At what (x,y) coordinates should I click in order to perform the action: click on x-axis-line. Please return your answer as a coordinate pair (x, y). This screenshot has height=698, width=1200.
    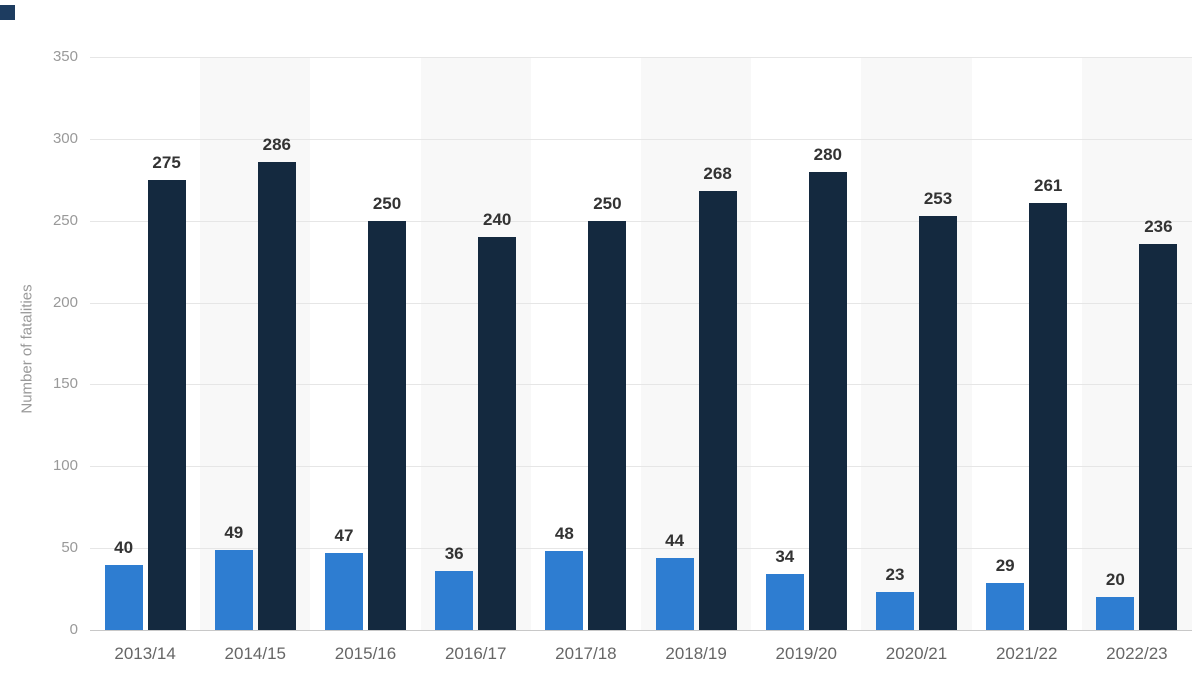
    Looking at the image, I should click on (641, 630).